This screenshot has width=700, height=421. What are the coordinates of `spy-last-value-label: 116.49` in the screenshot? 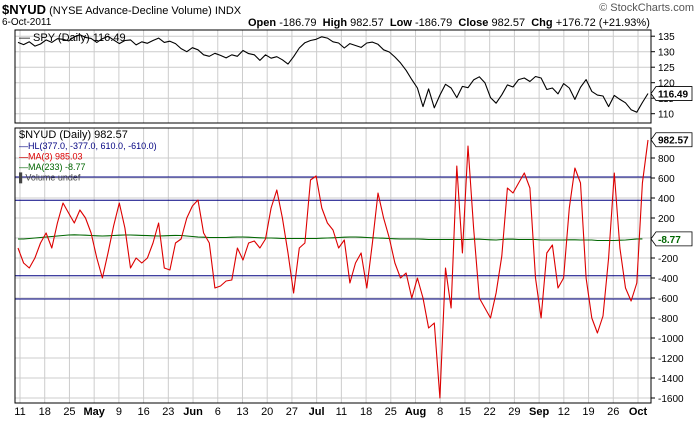 It's located at (673, 95).